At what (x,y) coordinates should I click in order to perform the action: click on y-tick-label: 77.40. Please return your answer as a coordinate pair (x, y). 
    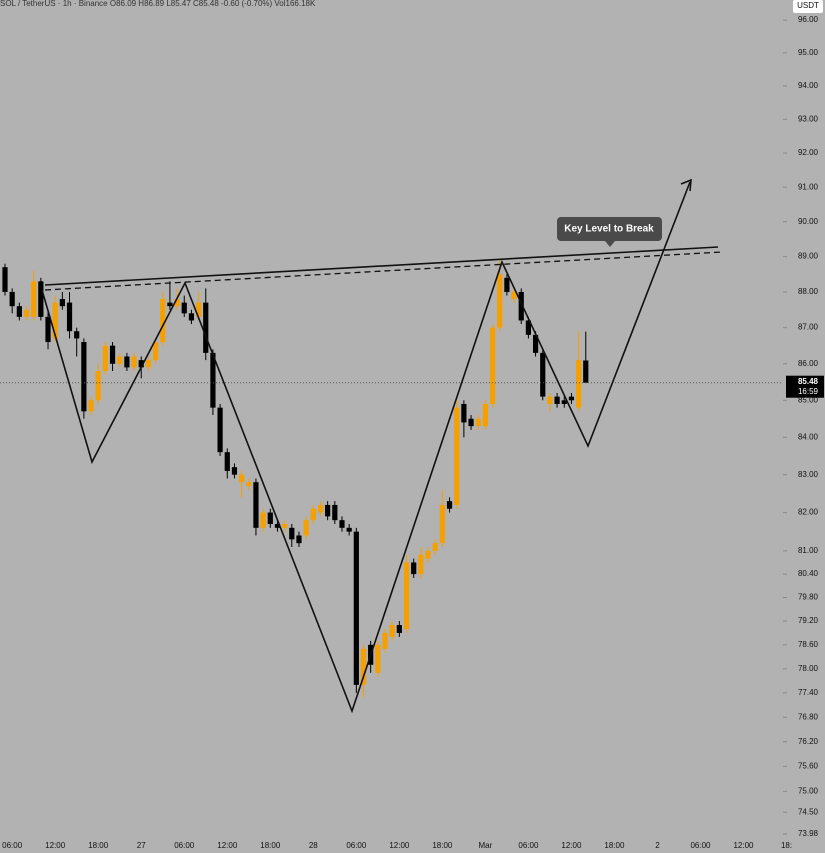
    Looking at the image, I should click on (808, 692).